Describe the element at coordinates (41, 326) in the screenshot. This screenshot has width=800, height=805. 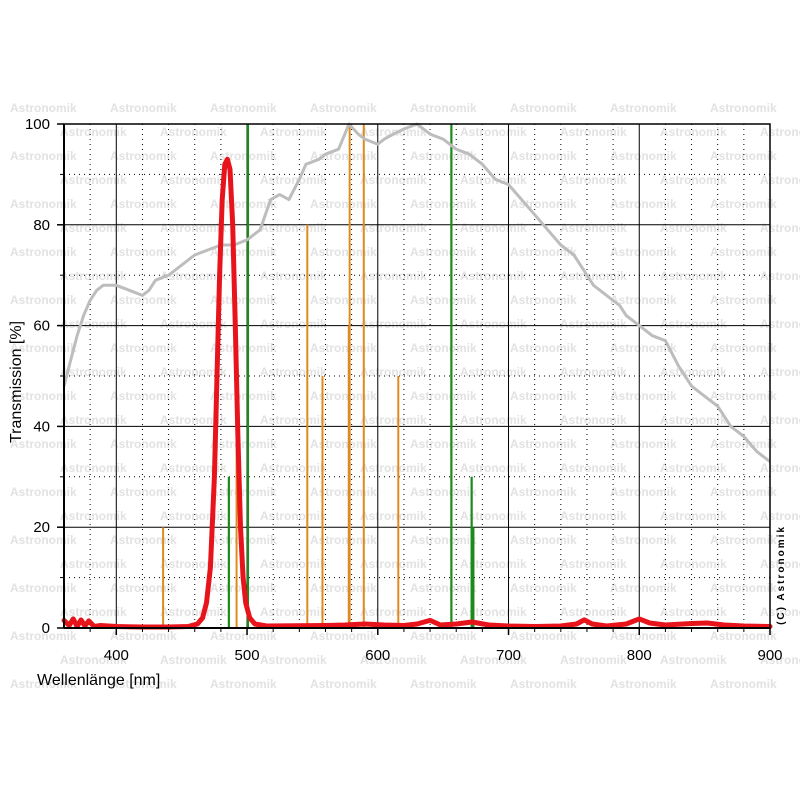
I see `y-tick-label: 60` at that location.